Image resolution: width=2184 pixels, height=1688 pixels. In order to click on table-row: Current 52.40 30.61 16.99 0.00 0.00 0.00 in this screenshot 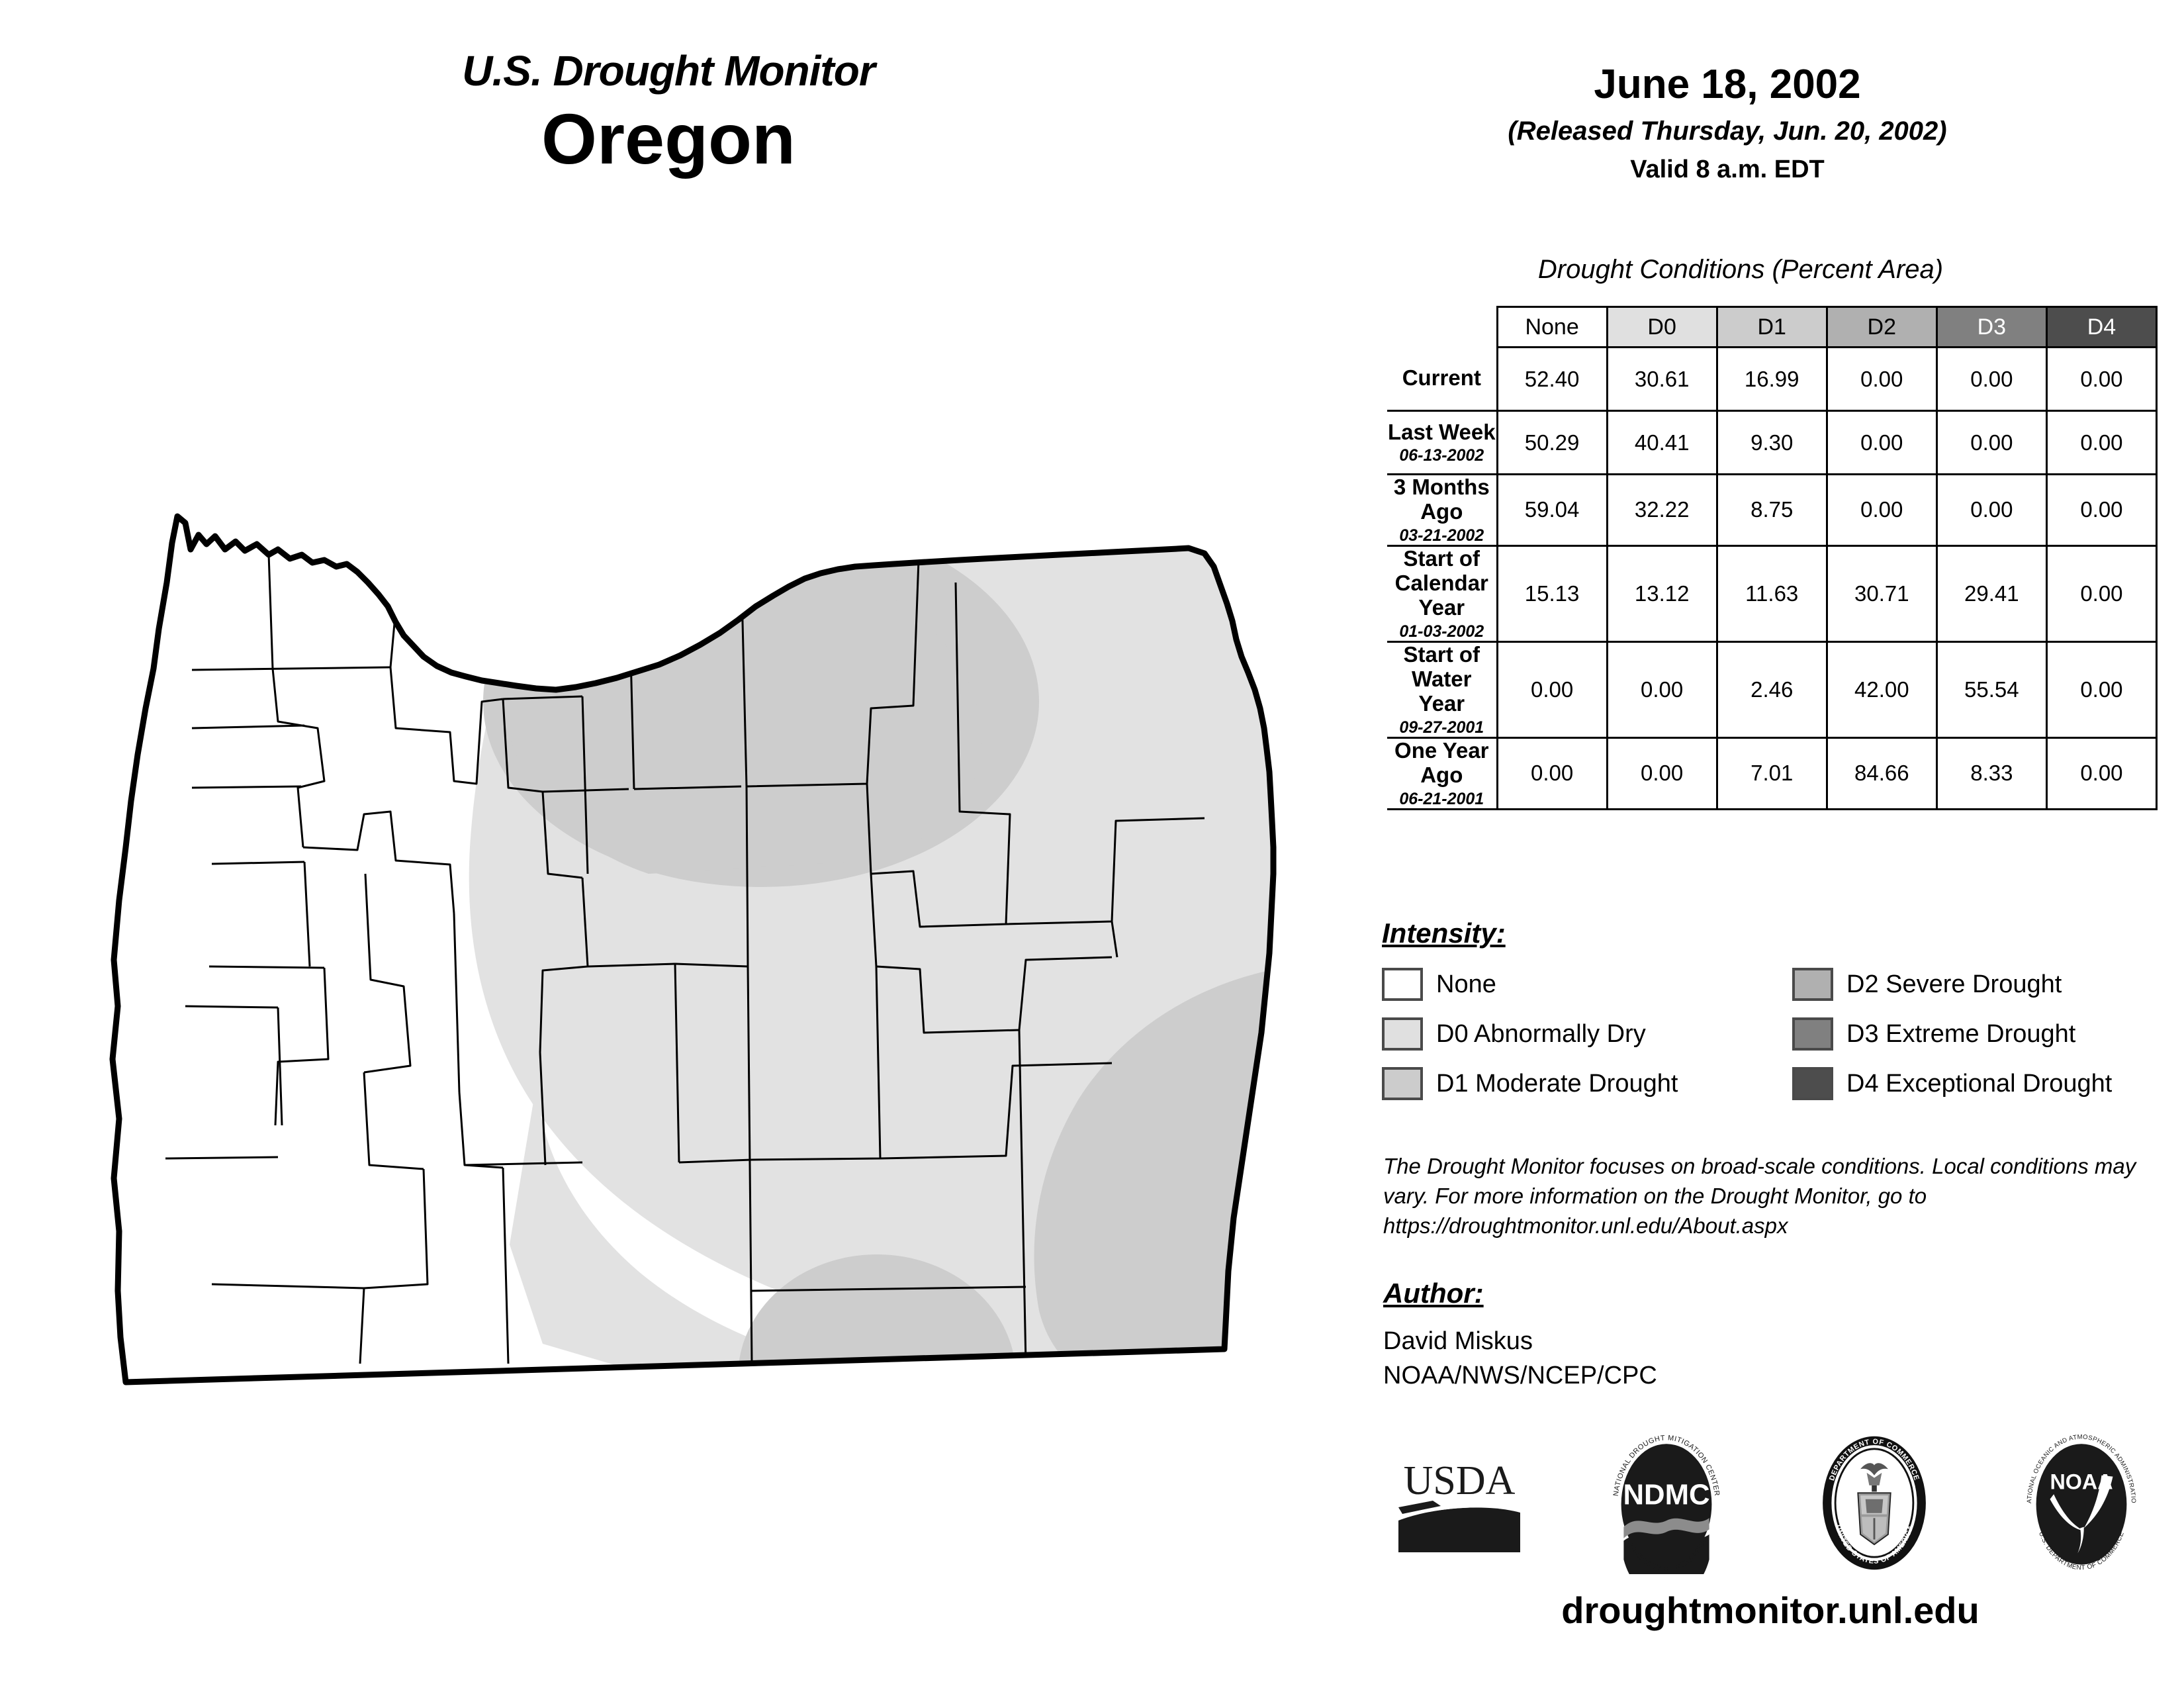, I will do `click(1772, 379)`.